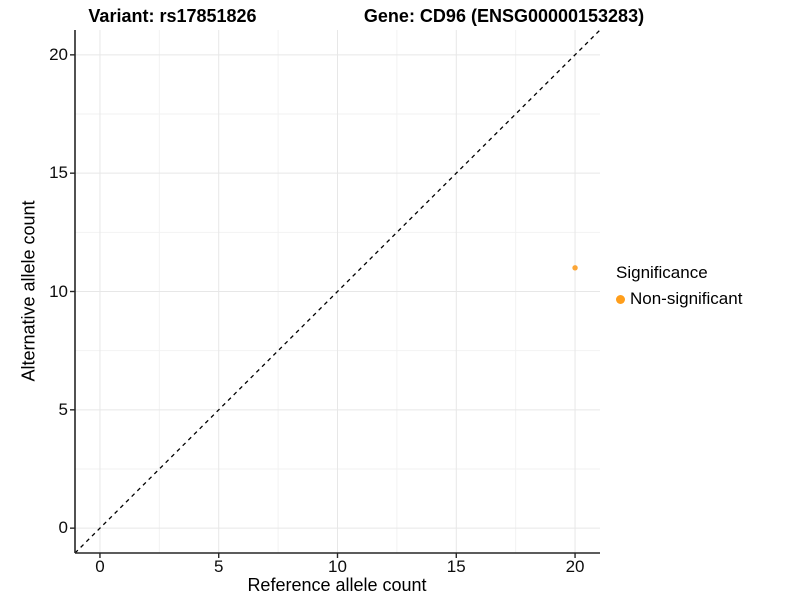  What do you see at coordinates (620, 299) in the screenshot?
I see `legend-point-icon` at bounding box center [620, 299].